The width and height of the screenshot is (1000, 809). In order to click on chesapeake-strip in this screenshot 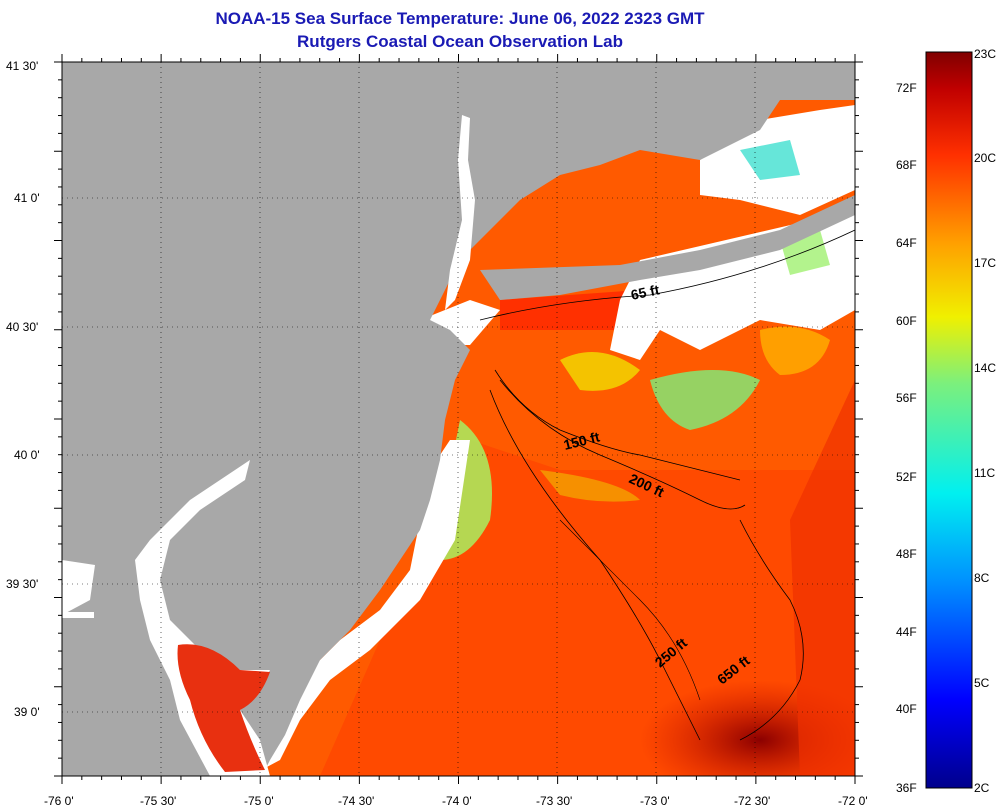, I will do `click(78, 615)`.